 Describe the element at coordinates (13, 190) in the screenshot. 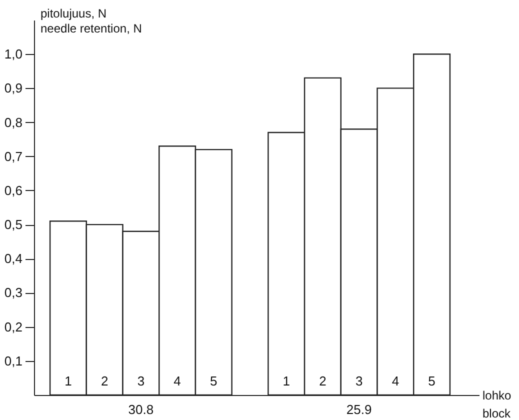

I see `y-tick-label: 0,6` at that location.